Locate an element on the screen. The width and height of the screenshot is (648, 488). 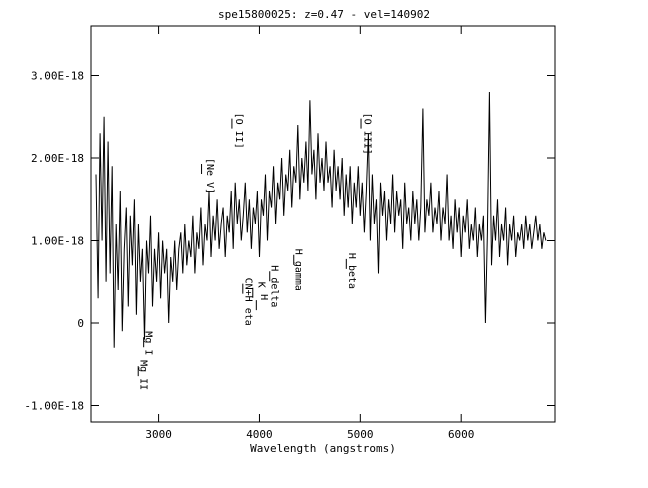
line-marker: [O II] is located at coordinates (237, 131).